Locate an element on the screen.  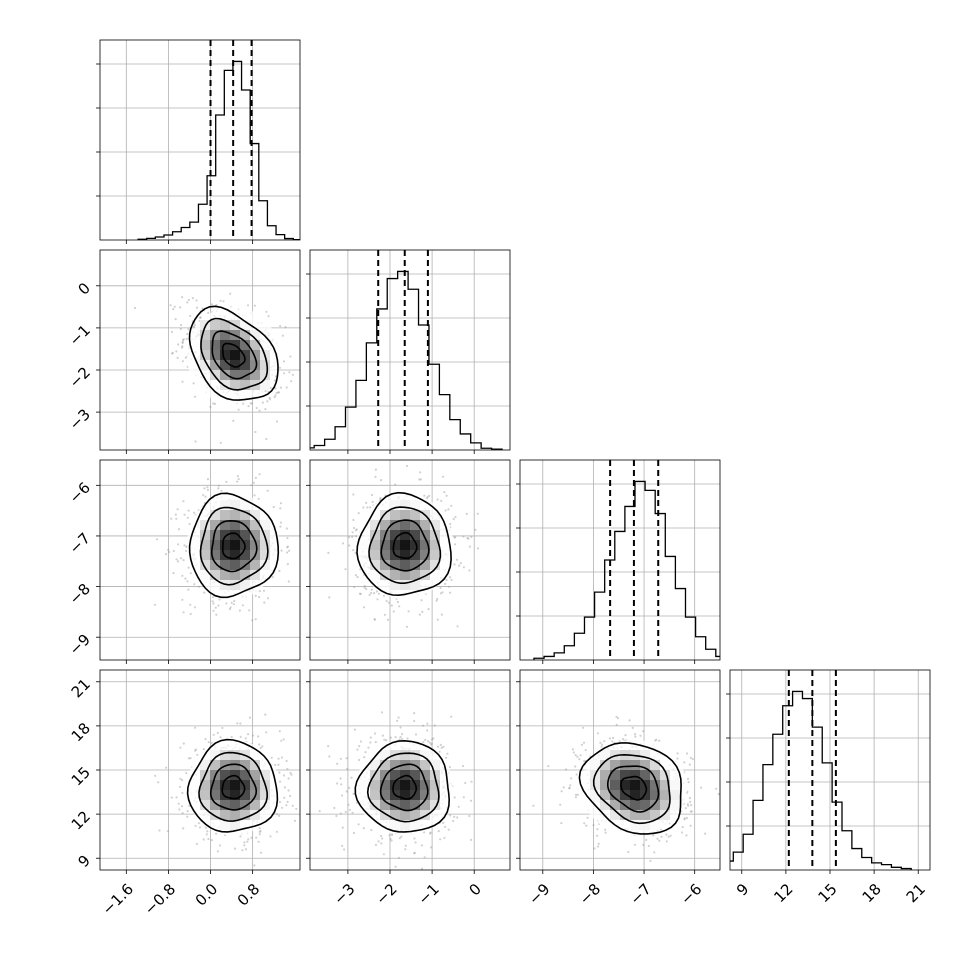
scatter-panel-3-1: −9−8−7−6 is located at coordinates (183, 561).